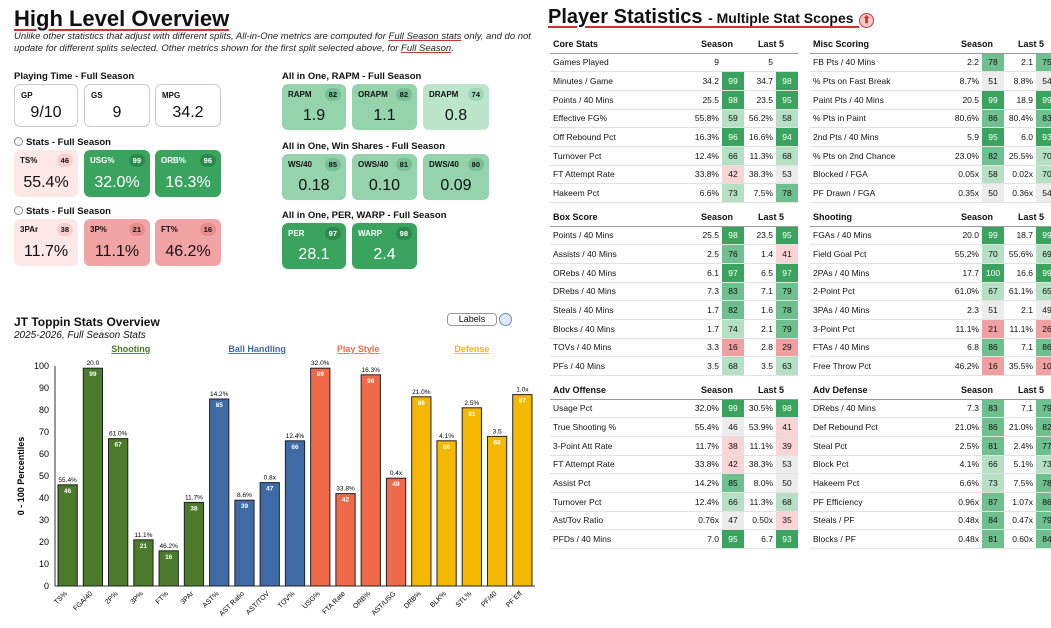 The image size is (1051, 628). Describe the element at coordinates (880, 273) in the screenshot. I see `stat-label: 2PAs / 40 Mins` at that location.